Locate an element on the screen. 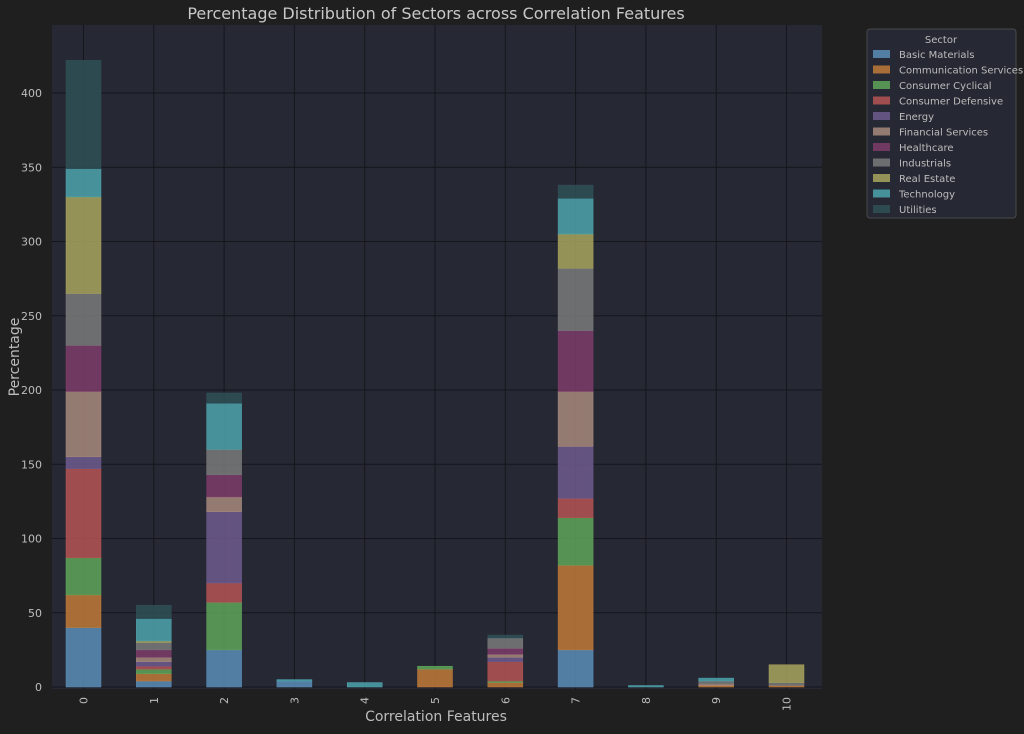 The width and height of the screenshot is (1024, 734). legend-label: Financial Services is located at coordinates (943, 133).